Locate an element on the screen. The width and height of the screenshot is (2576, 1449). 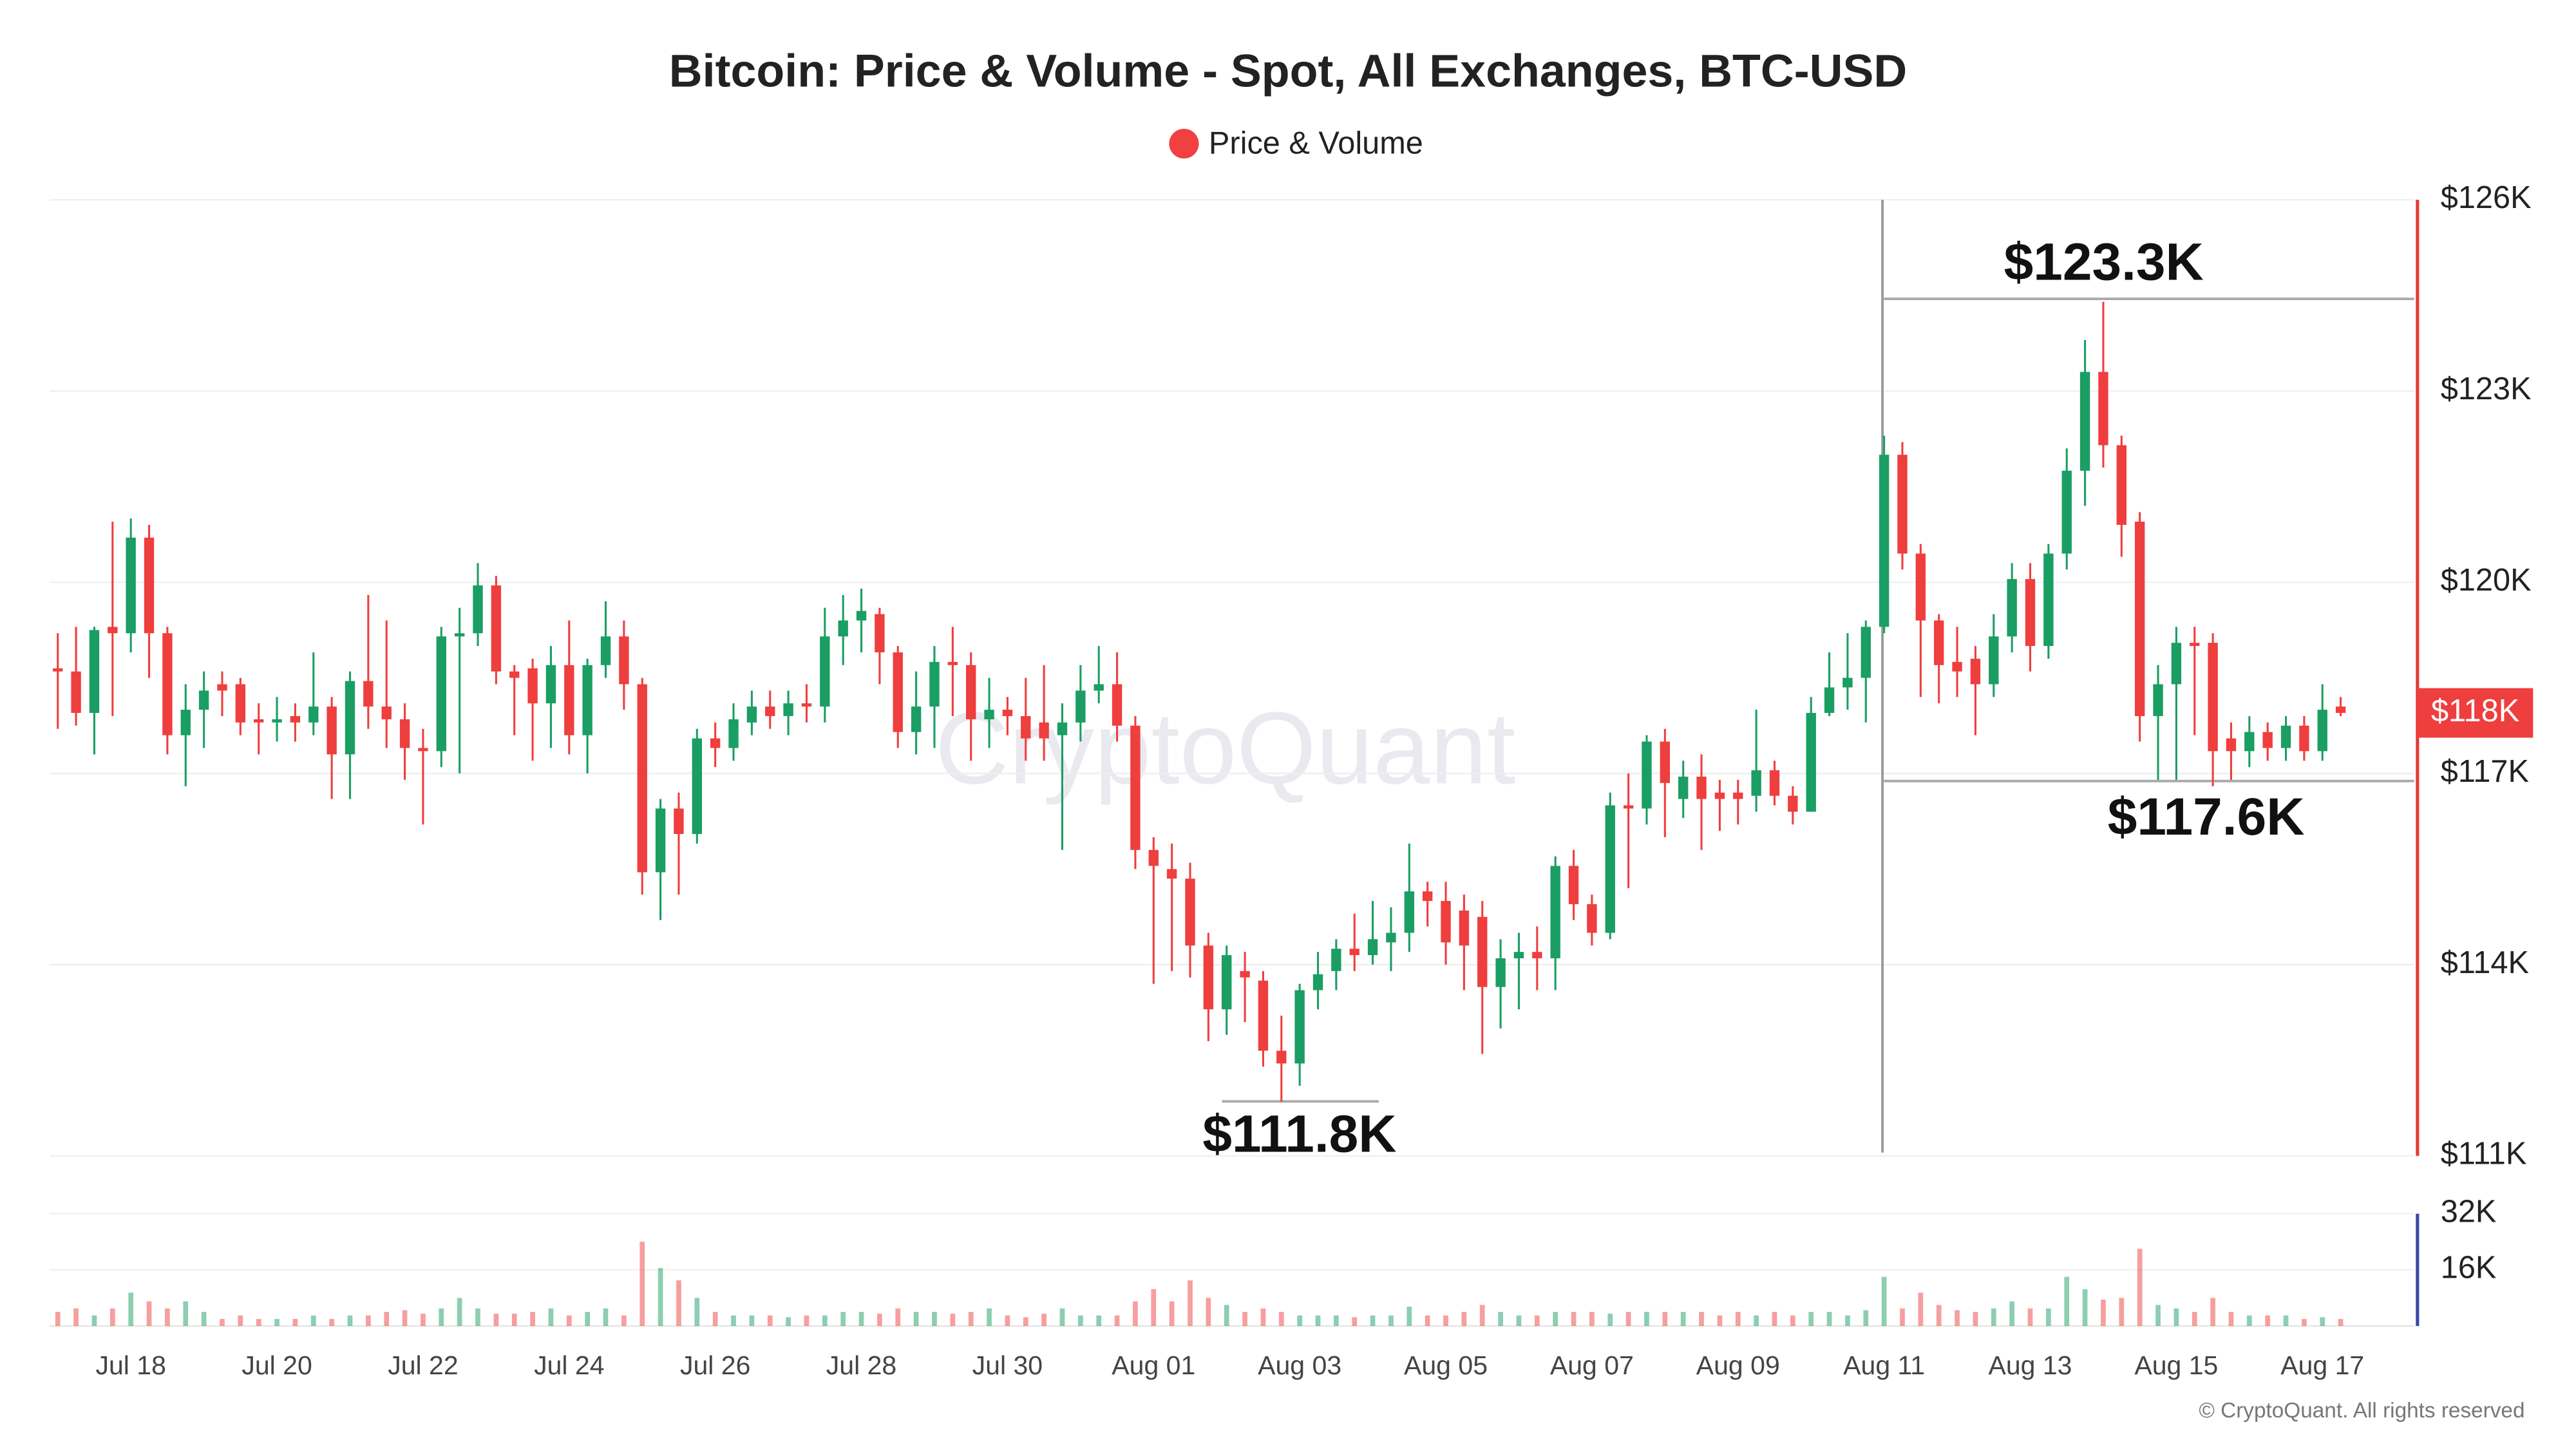
x-tick-label: Aug 11 is located at coordinates (1884, 1365).